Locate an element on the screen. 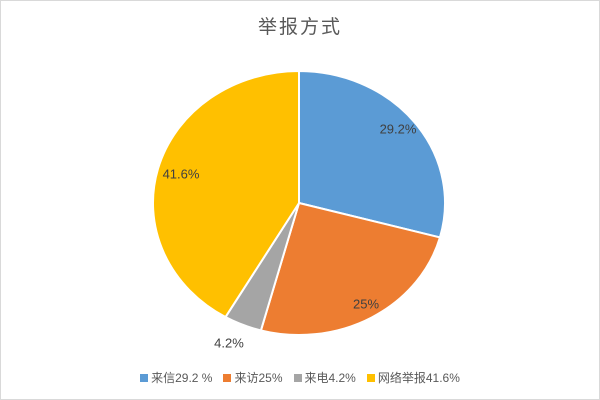 The image size is (600, 400). legend-label: 来电4.2% is located at coordinates (330, 378).